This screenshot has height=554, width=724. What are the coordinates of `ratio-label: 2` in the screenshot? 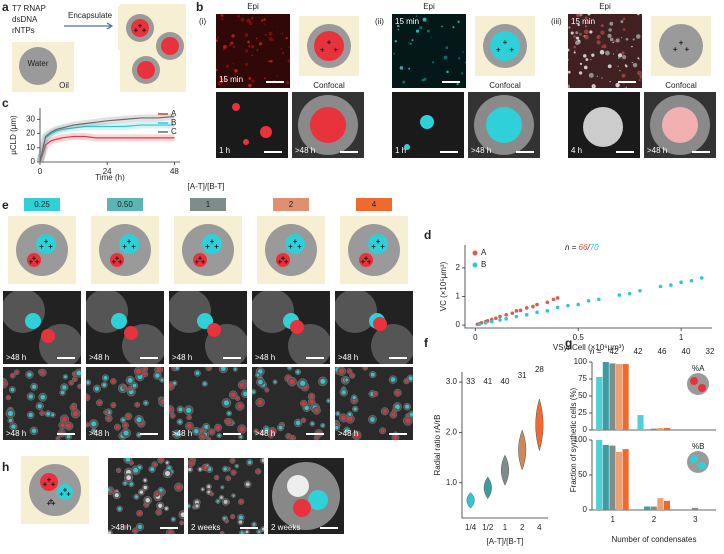 It's located at (291, 204).